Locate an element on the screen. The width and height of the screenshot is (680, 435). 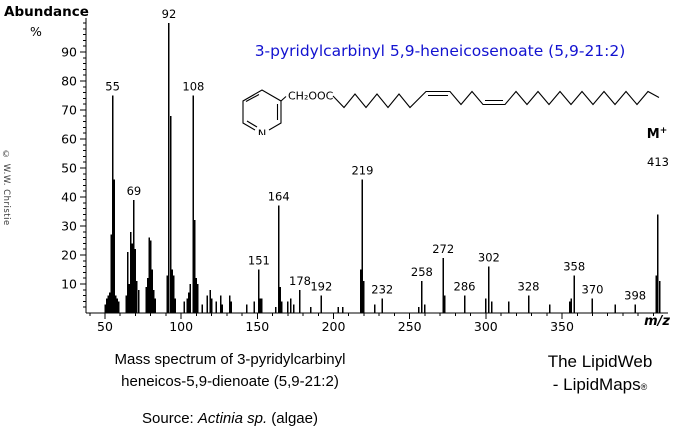
peak-label-370: 370 is located at coordinates (593, 290).